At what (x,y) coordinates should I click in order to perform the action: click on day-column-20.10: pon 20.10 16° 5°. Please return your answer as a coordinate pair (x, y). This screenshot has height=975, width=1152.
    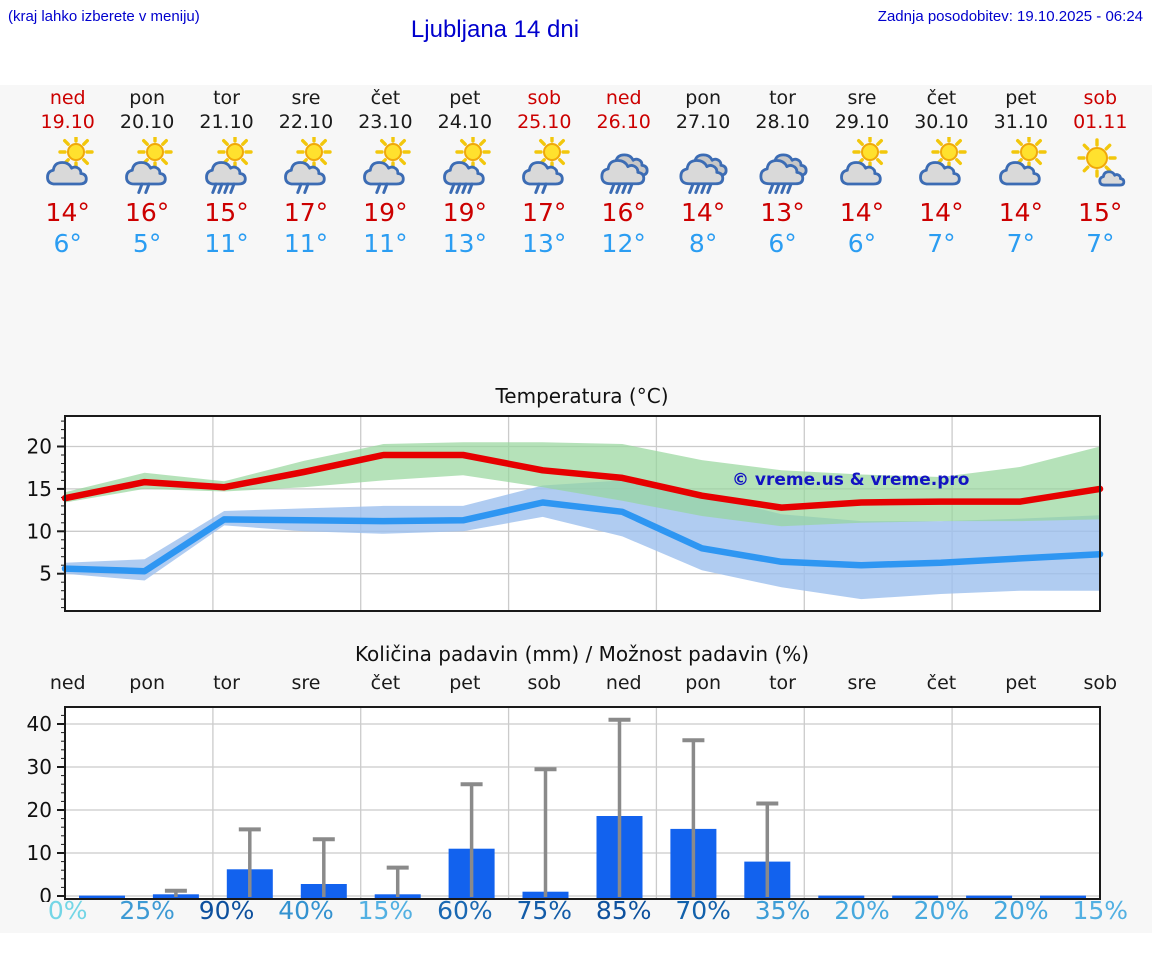
    Looking at the image, I should click on (146, 172).